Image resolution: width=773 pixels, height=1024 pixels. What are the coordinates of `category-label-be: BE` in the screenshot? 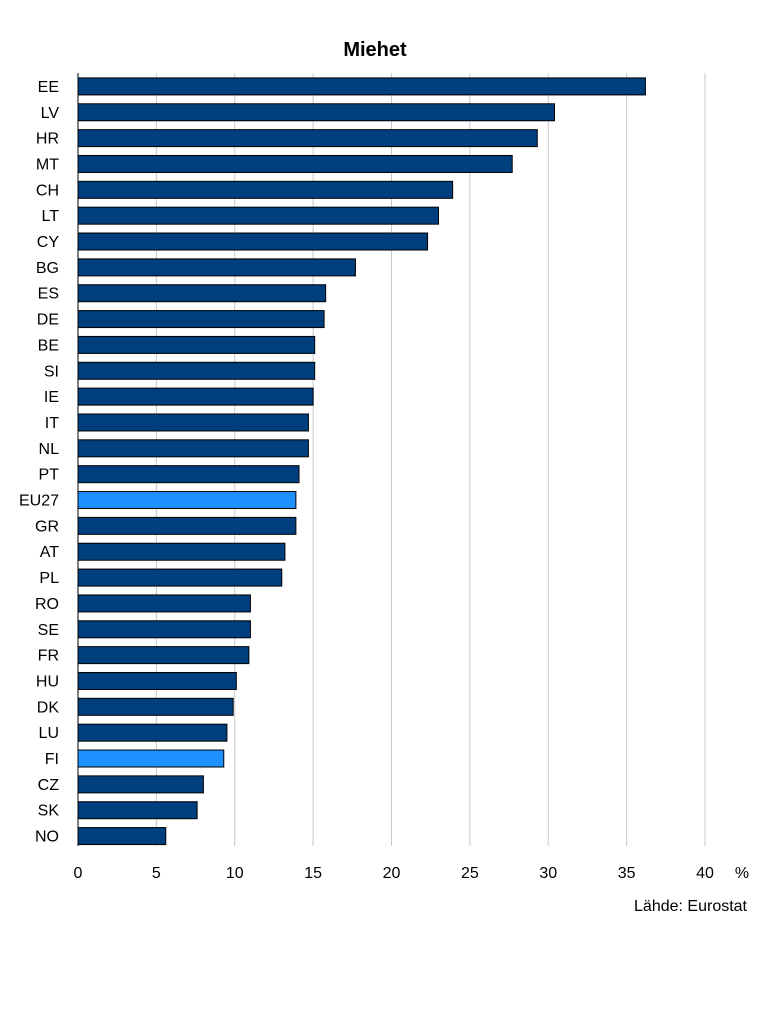 It's located at (48, 345).